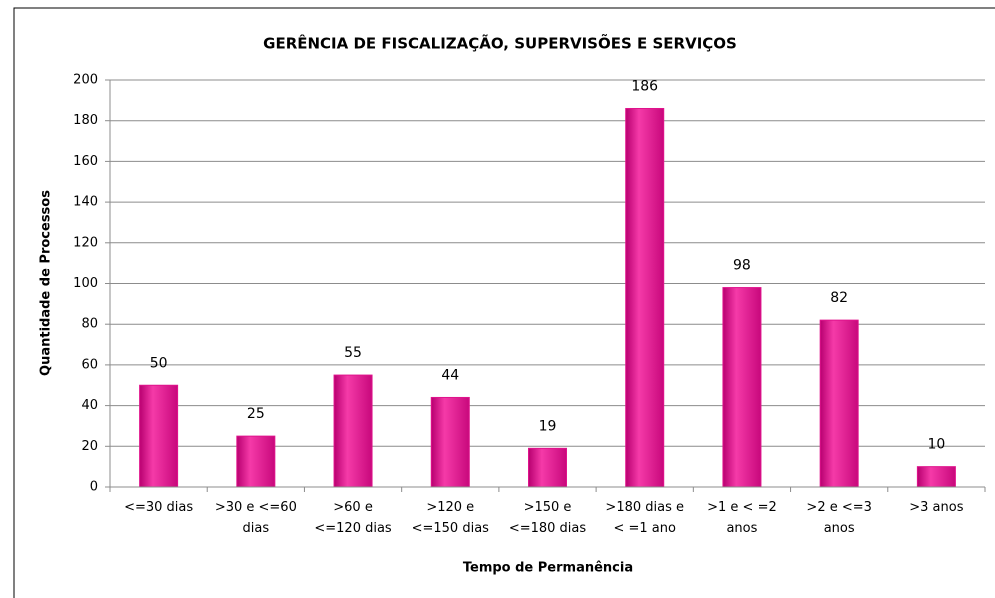 This screenshot has height=598, width=995. Describe the element at coordinates (548, 518) in the screenshot. I see `x-tick-label: >150 e <=180 dias` at that location.